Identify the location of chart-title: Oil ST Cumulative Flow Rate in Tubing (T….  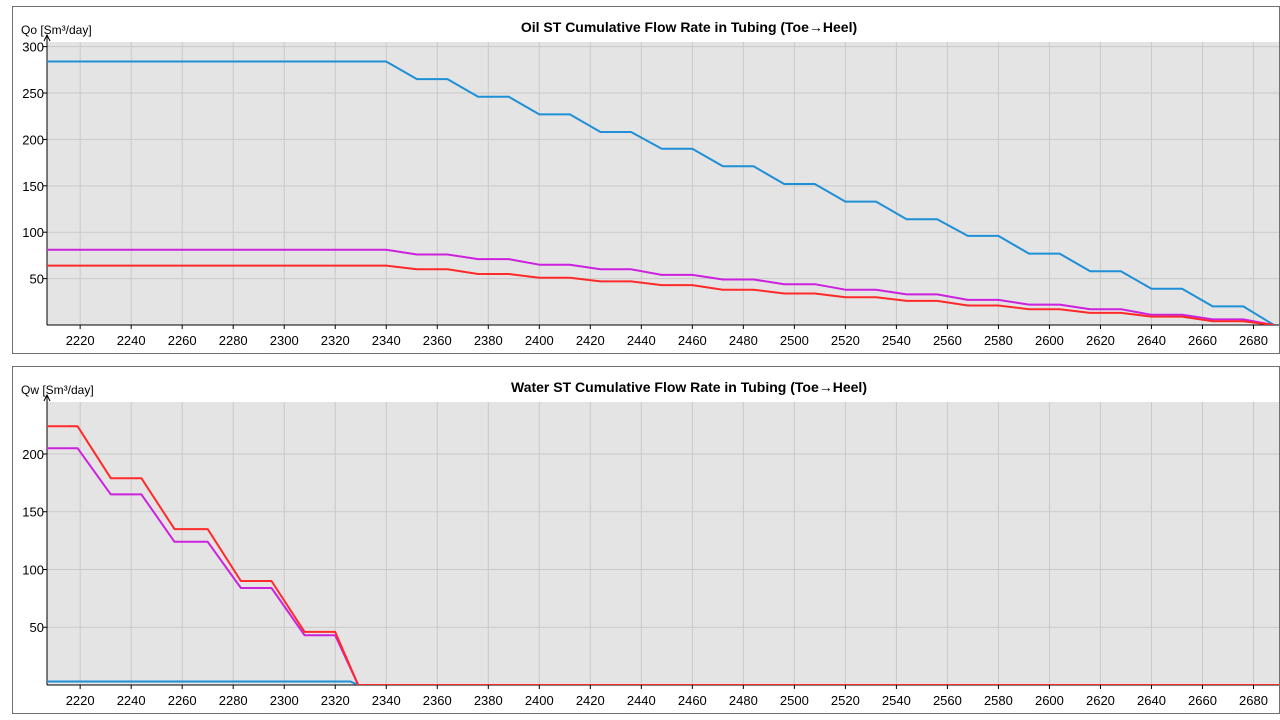
(689, 27).